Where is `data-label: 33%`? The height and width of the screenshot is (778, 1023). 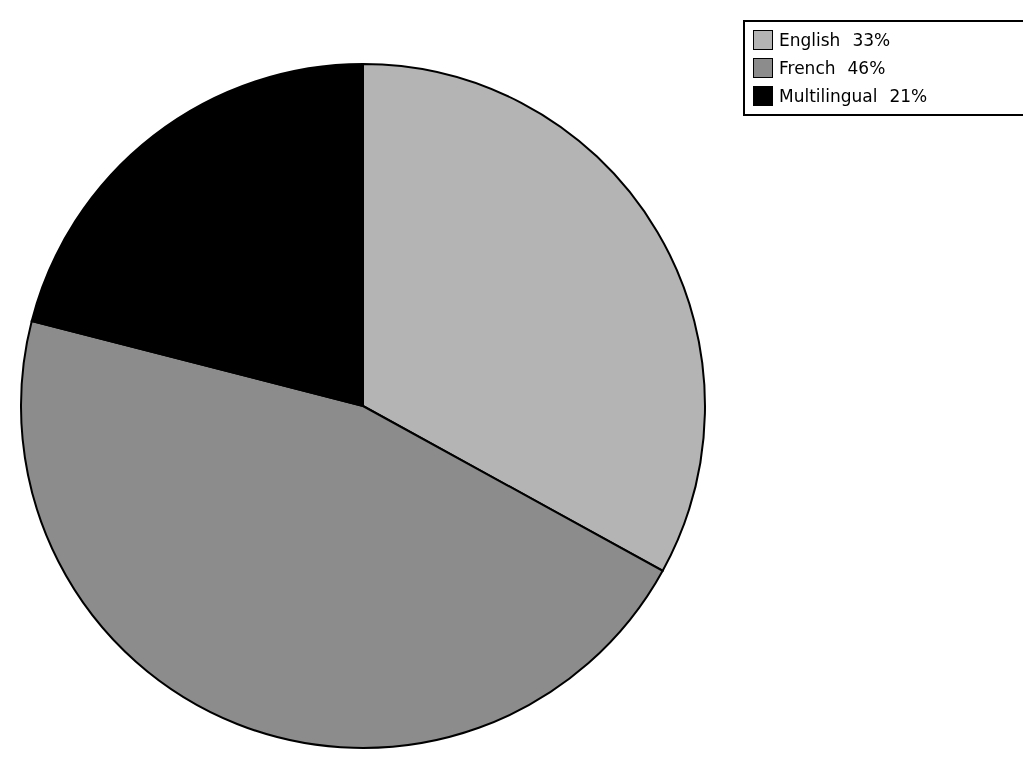 data-label: 33% is located at coordinates (871, 40).